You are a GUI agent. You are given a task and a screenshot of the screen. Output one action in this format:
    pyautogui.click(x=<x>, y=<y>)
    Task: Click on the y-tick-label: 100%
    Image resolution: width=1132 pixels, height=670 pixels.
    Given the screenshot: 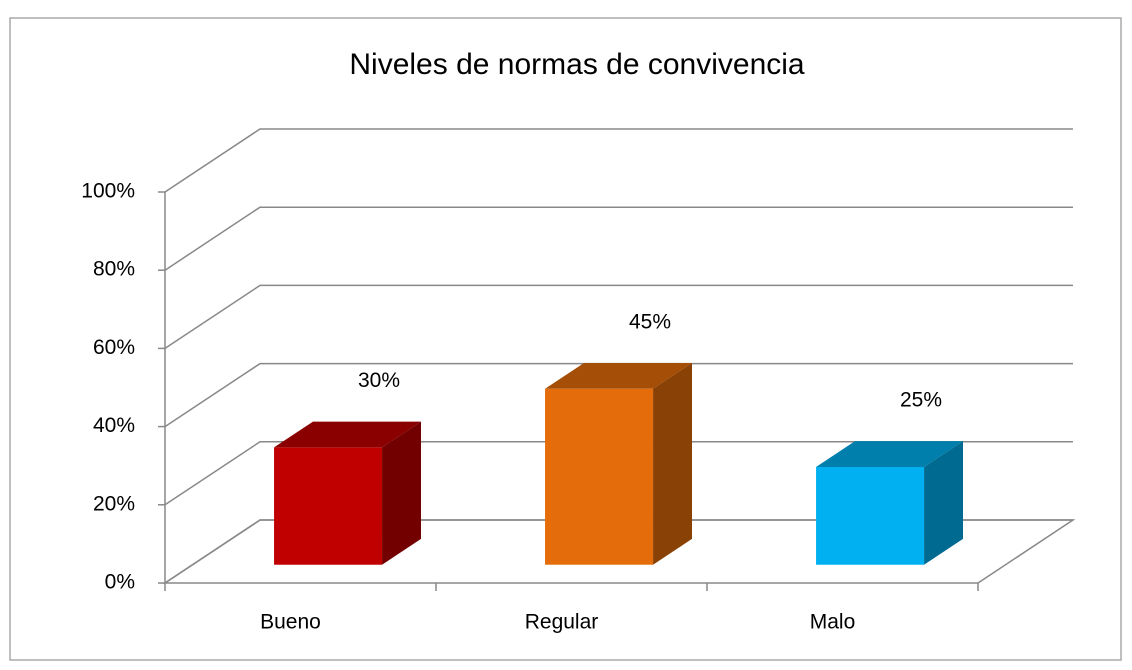 What is the action you would take?
    pyautogui.click(x=108, y=191)
    